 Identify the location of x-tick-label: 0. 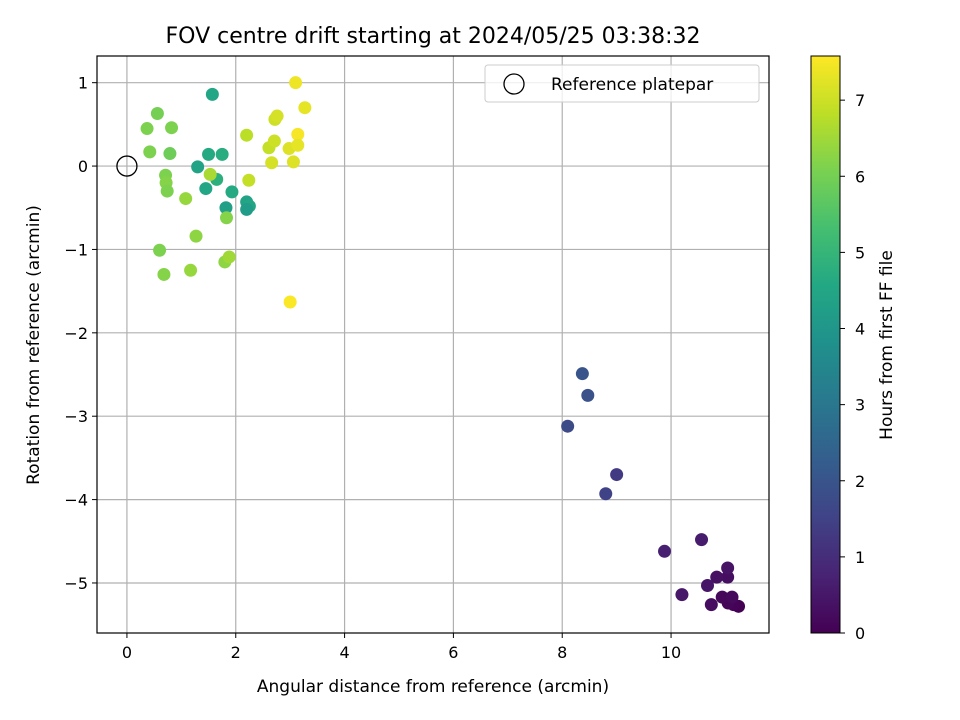
(127, 652).